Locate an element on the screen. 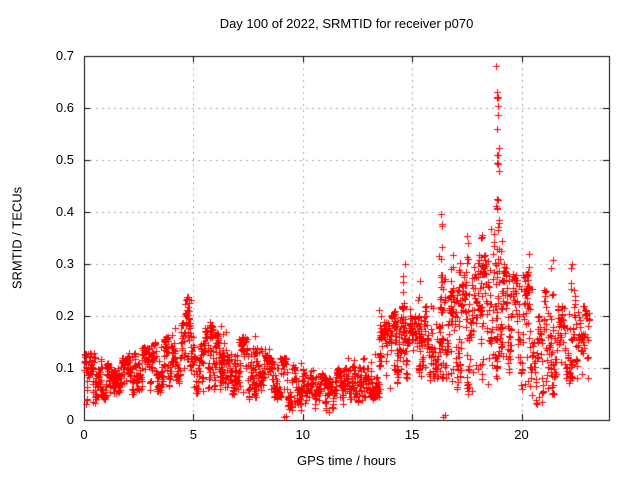  y-tick-label: 0.5 is located at coordinates (64, 159).